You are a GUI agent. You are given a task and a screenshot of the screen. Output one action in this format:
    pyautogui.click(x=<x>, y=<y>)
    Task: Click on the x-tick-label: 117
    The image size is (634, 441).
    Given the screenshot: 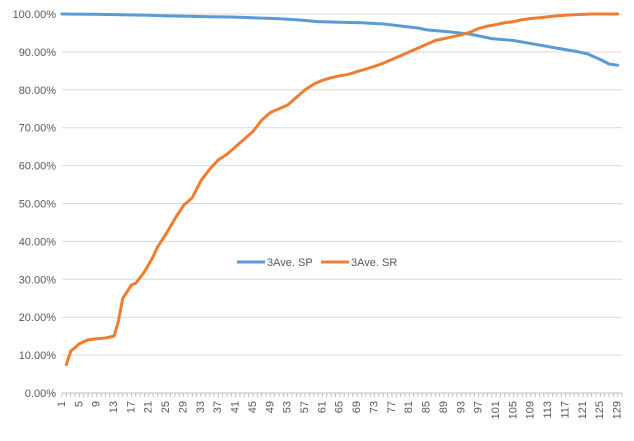 What is the action you would take?
    pyautogui.click(x=565, y=410)
    